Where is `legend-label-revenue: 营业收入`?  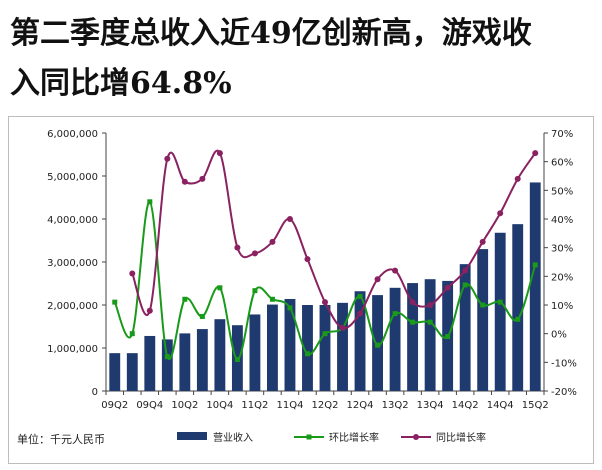
legend-label-revenue: 营业收入 is located at coordinates (233, 437).